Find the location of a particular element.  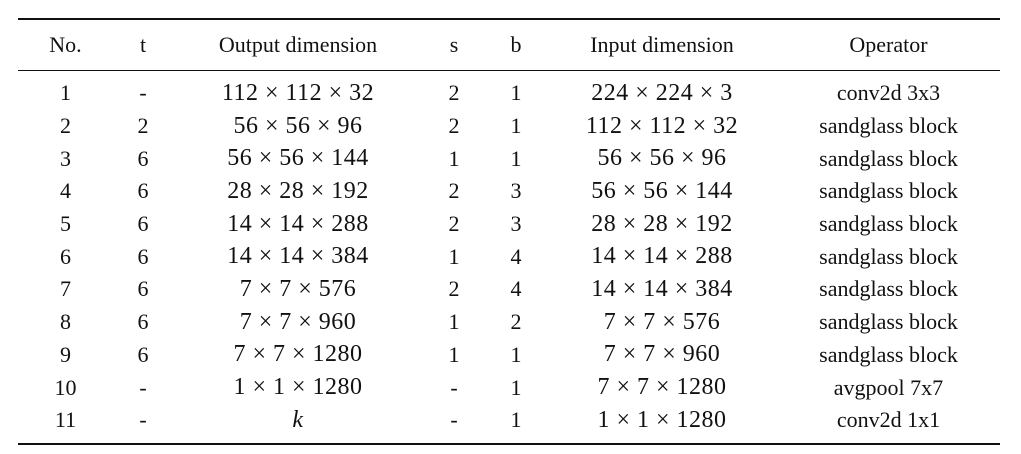

cell-output-dimension: 56 × 56 × 96 is located at coordinates (298, 125).